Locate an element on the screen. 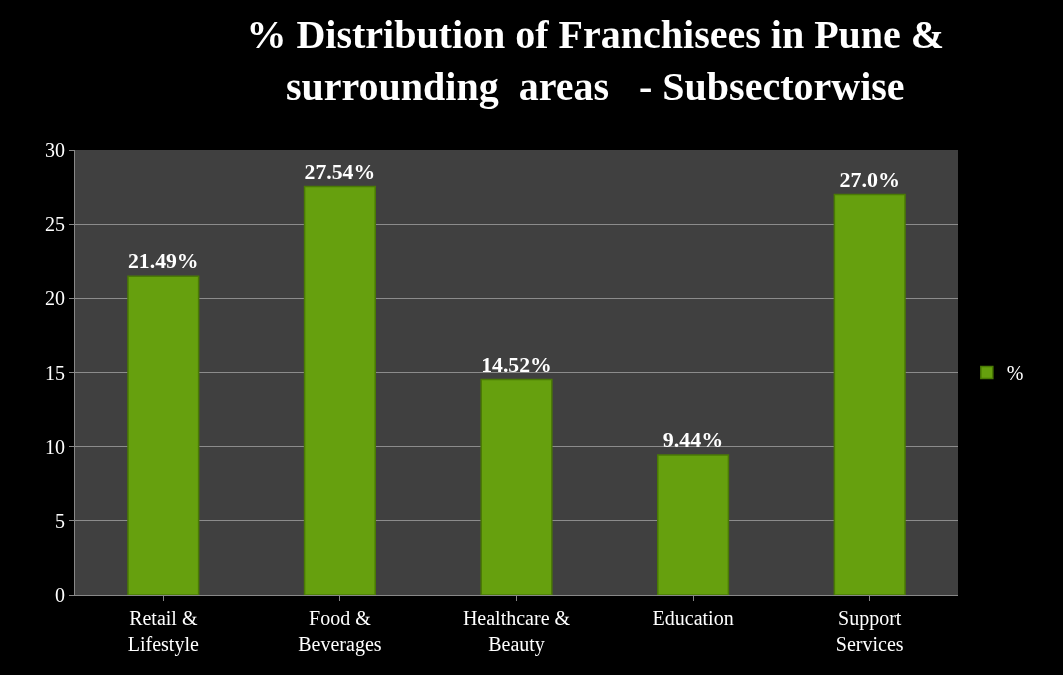 Image resolution: width=1063 pixels, height=675 pixels. y-tick-label: 20 is located at coordinates (55, 298).